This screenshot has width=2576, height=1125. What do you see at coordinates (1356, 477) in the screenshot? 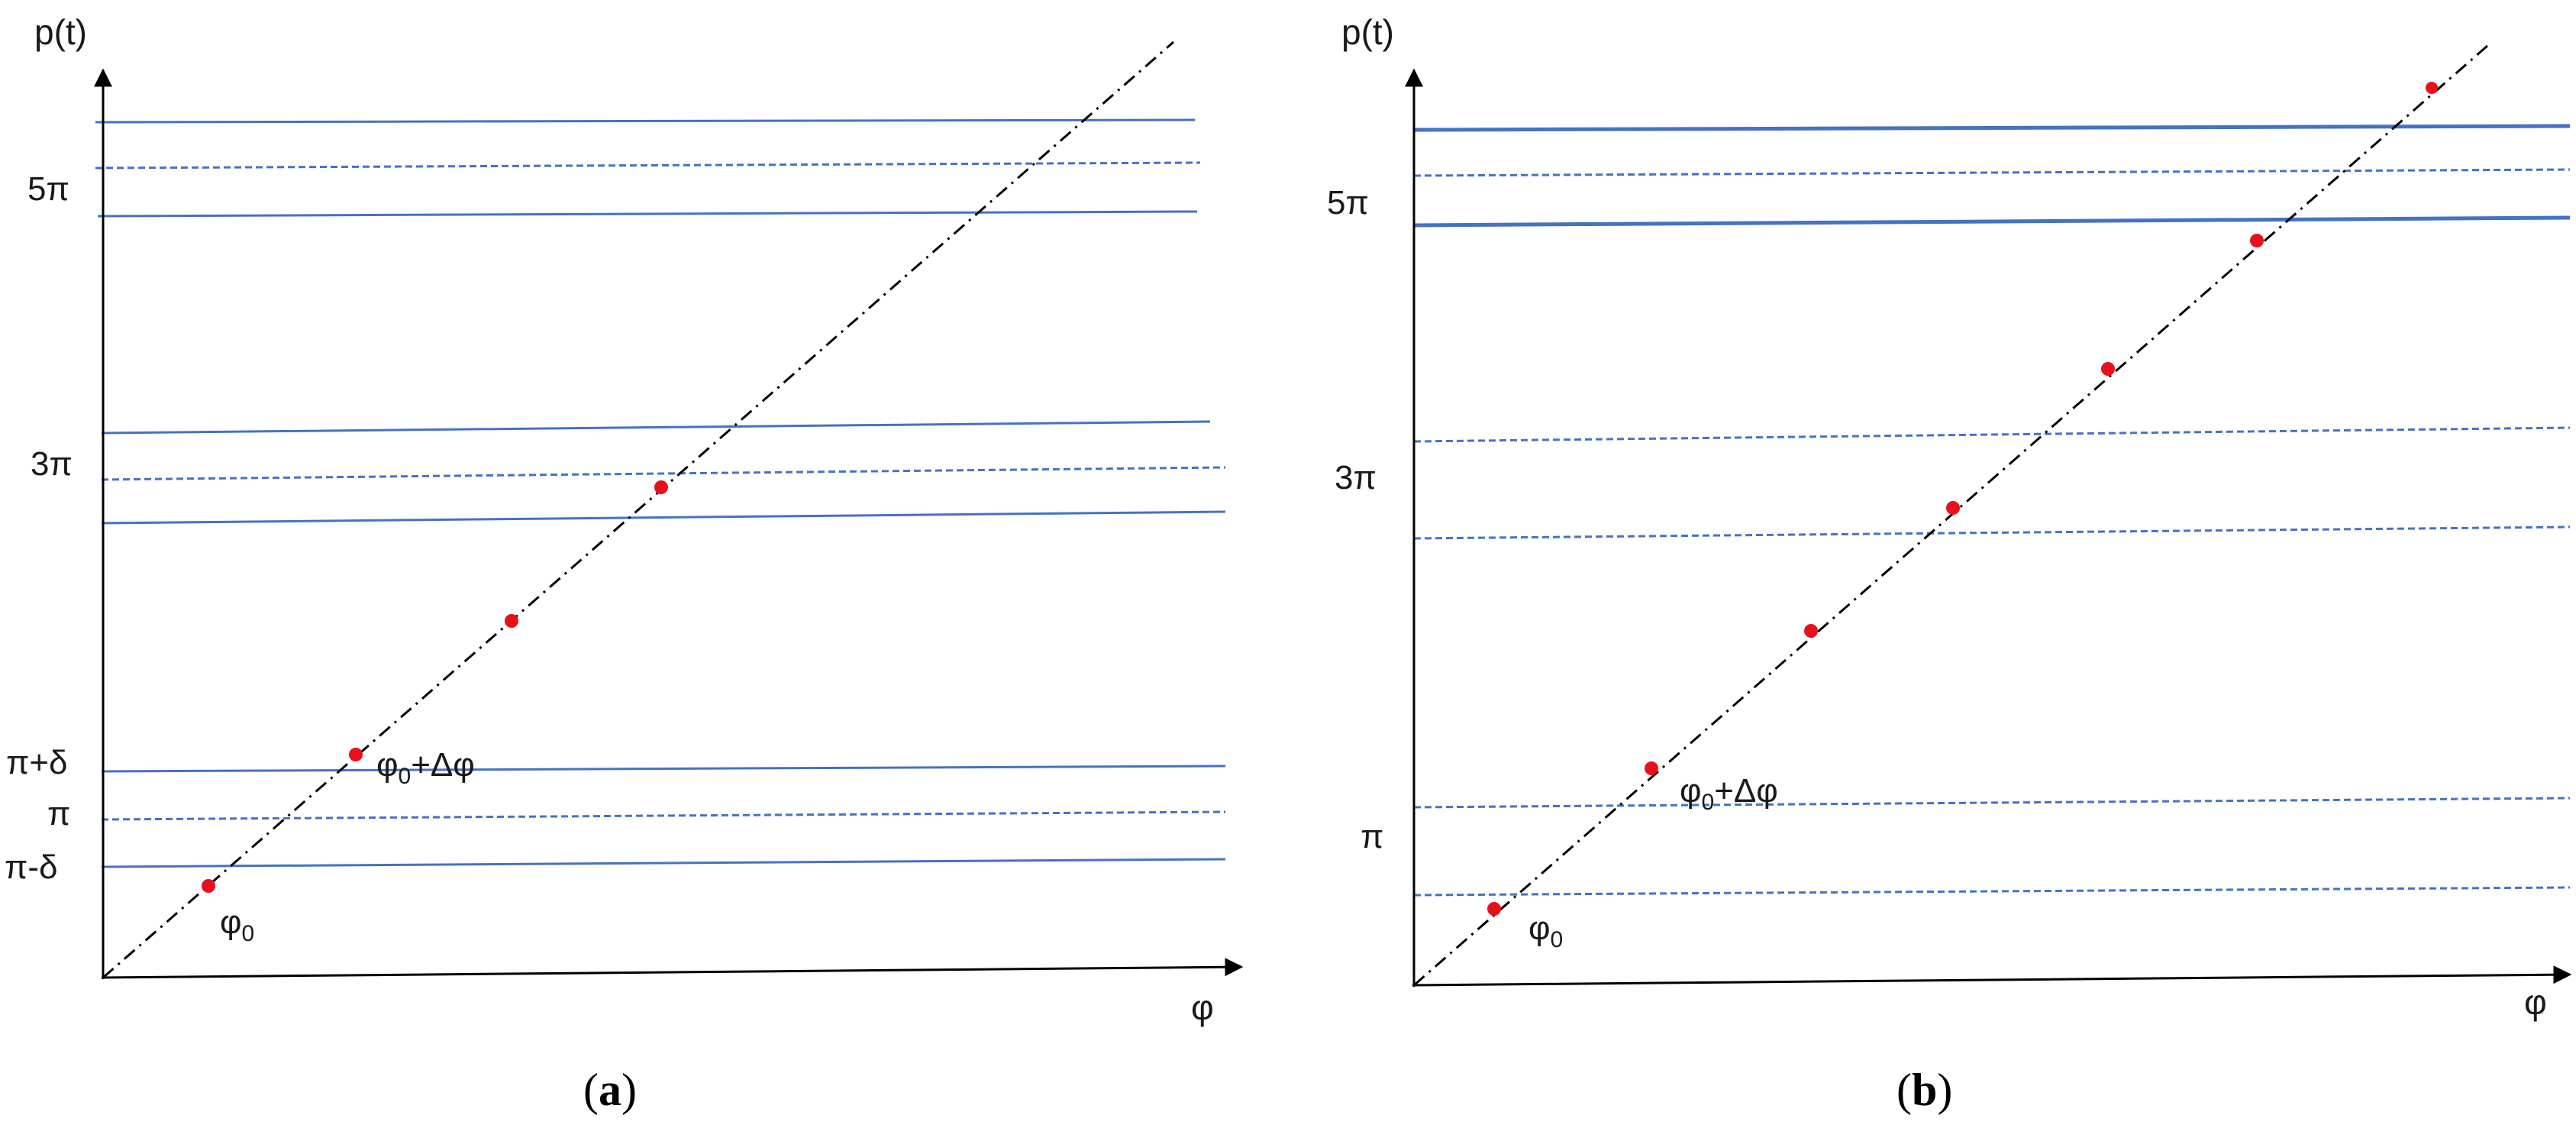
I see `panel-b-tick-3pi: 3π` at bounding box center [1356, 477].